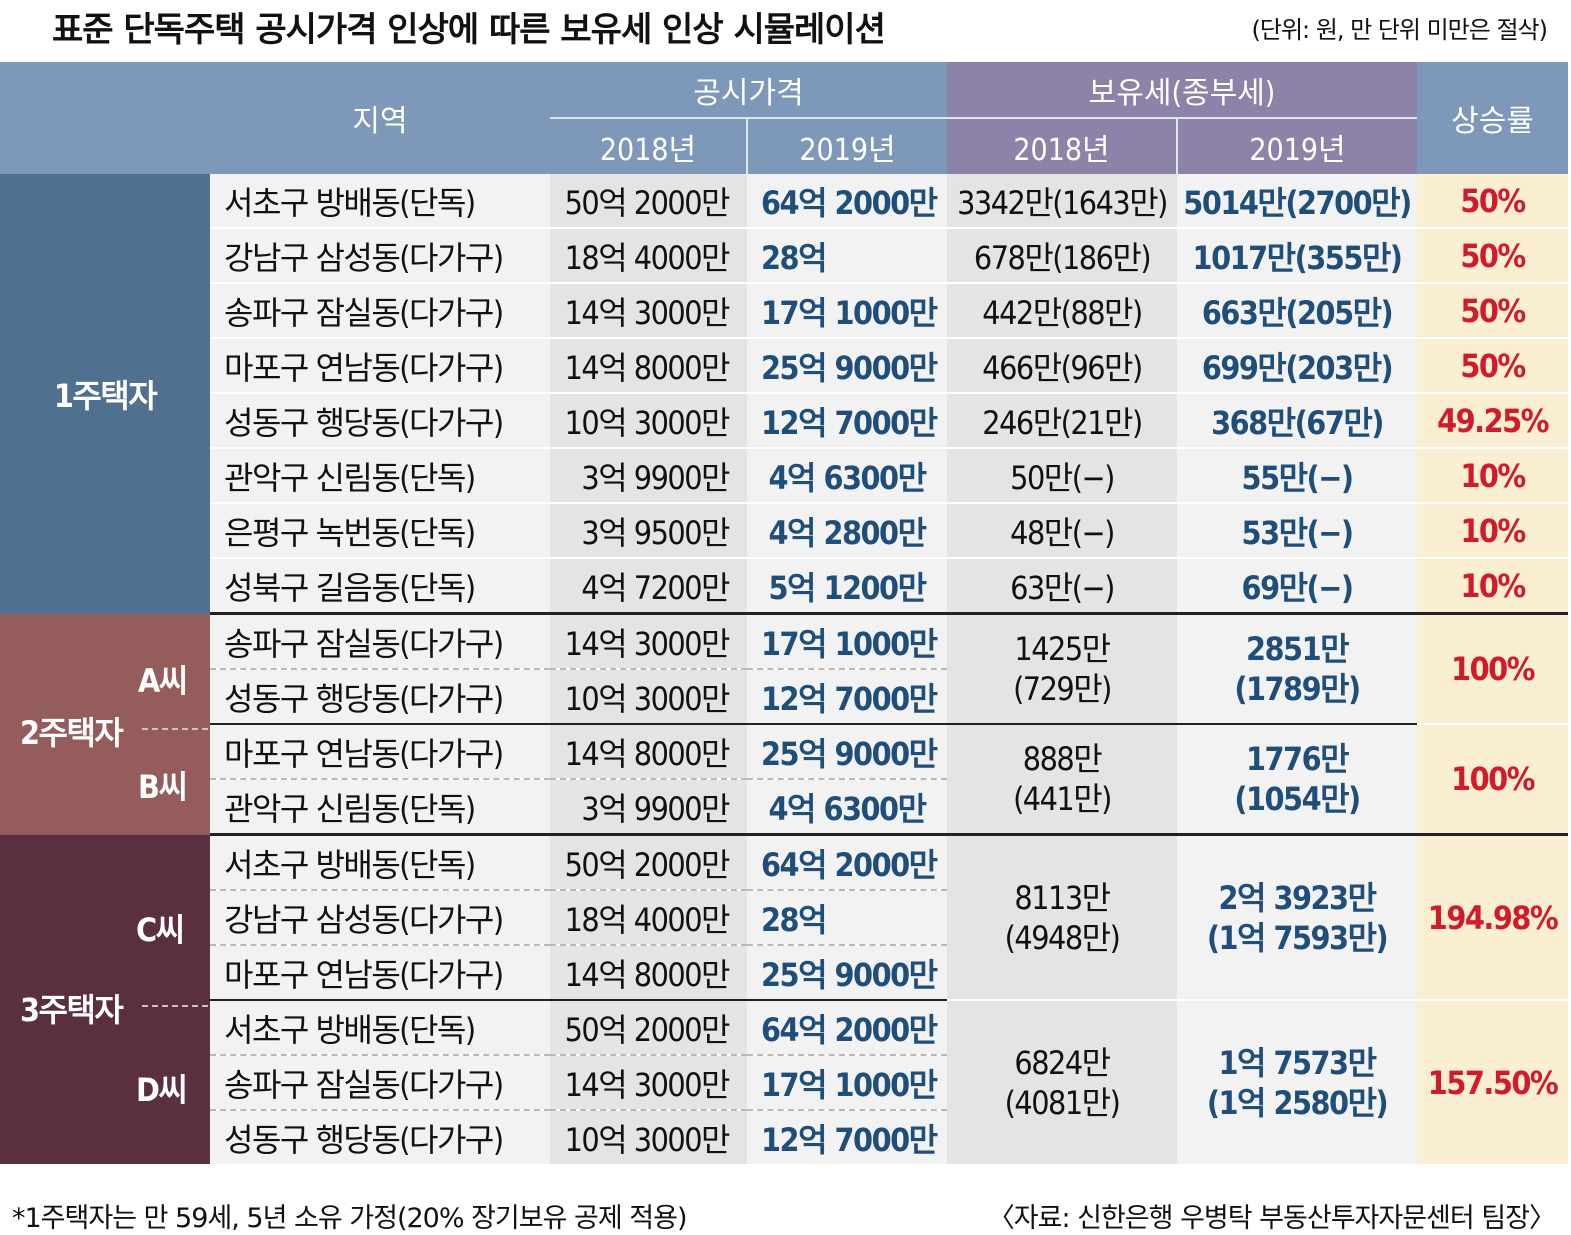  Describe the element at coordinates (1399, 30) in the screenshot. I see `unit-note: (단위: 원, 만 단위 미만은 절삭)` at that location.